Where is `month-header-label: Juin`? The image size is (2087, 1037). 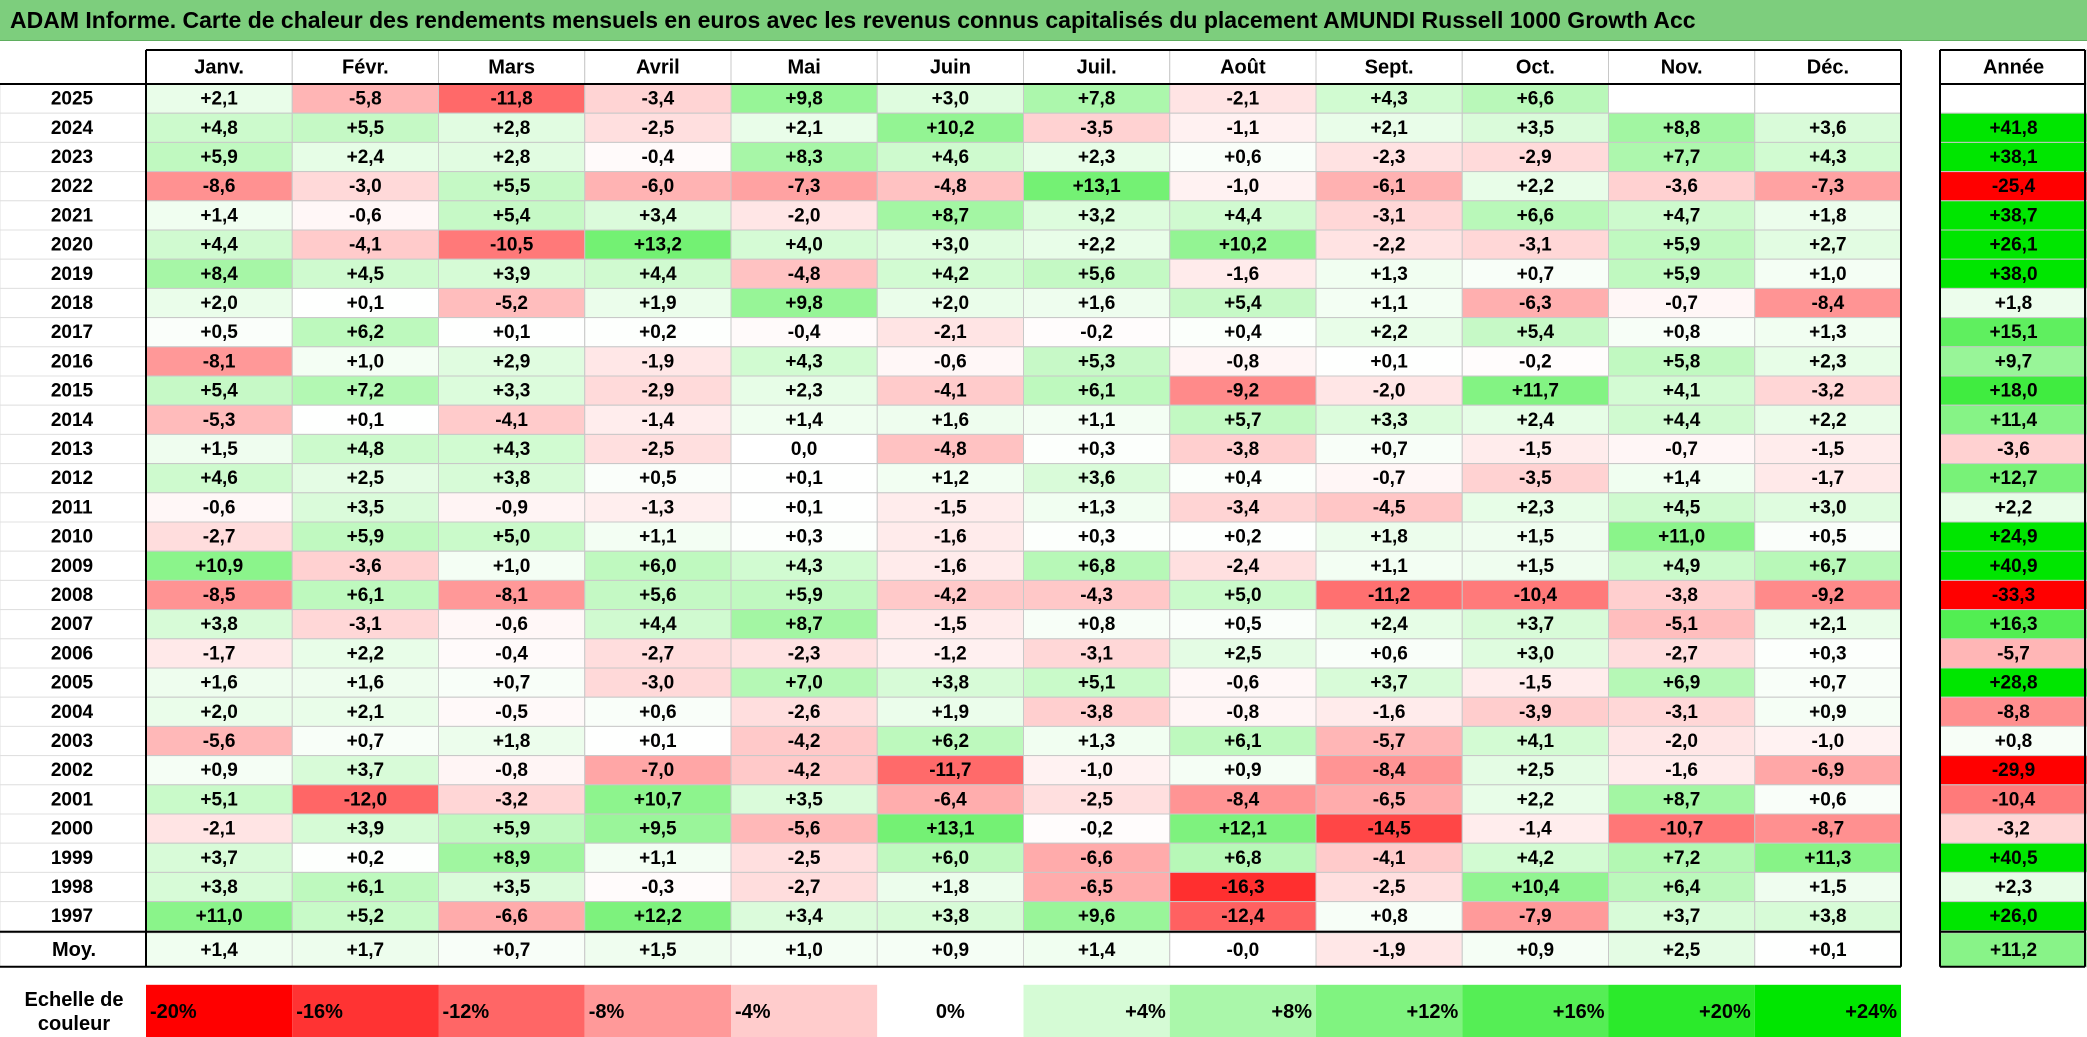
month-header-label: Juin is located at coordinates (950, 67).